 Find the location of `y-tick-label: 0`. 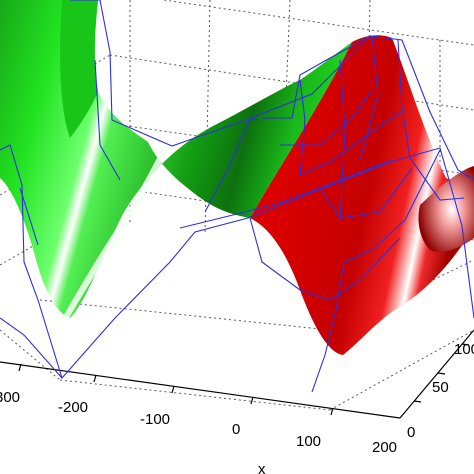

y-tick-label: 0 is located at coordinates (411, 432).